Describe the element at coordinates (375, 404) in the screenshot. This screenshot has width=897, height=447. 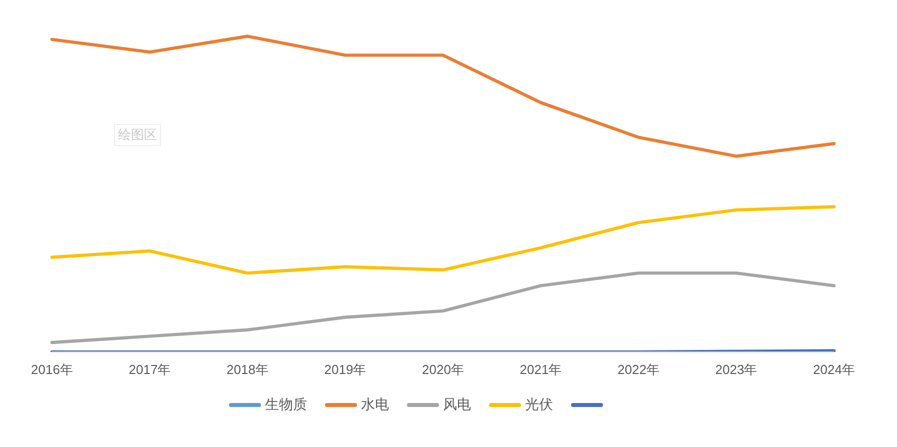
I see `legend-label: 水电` at that location.